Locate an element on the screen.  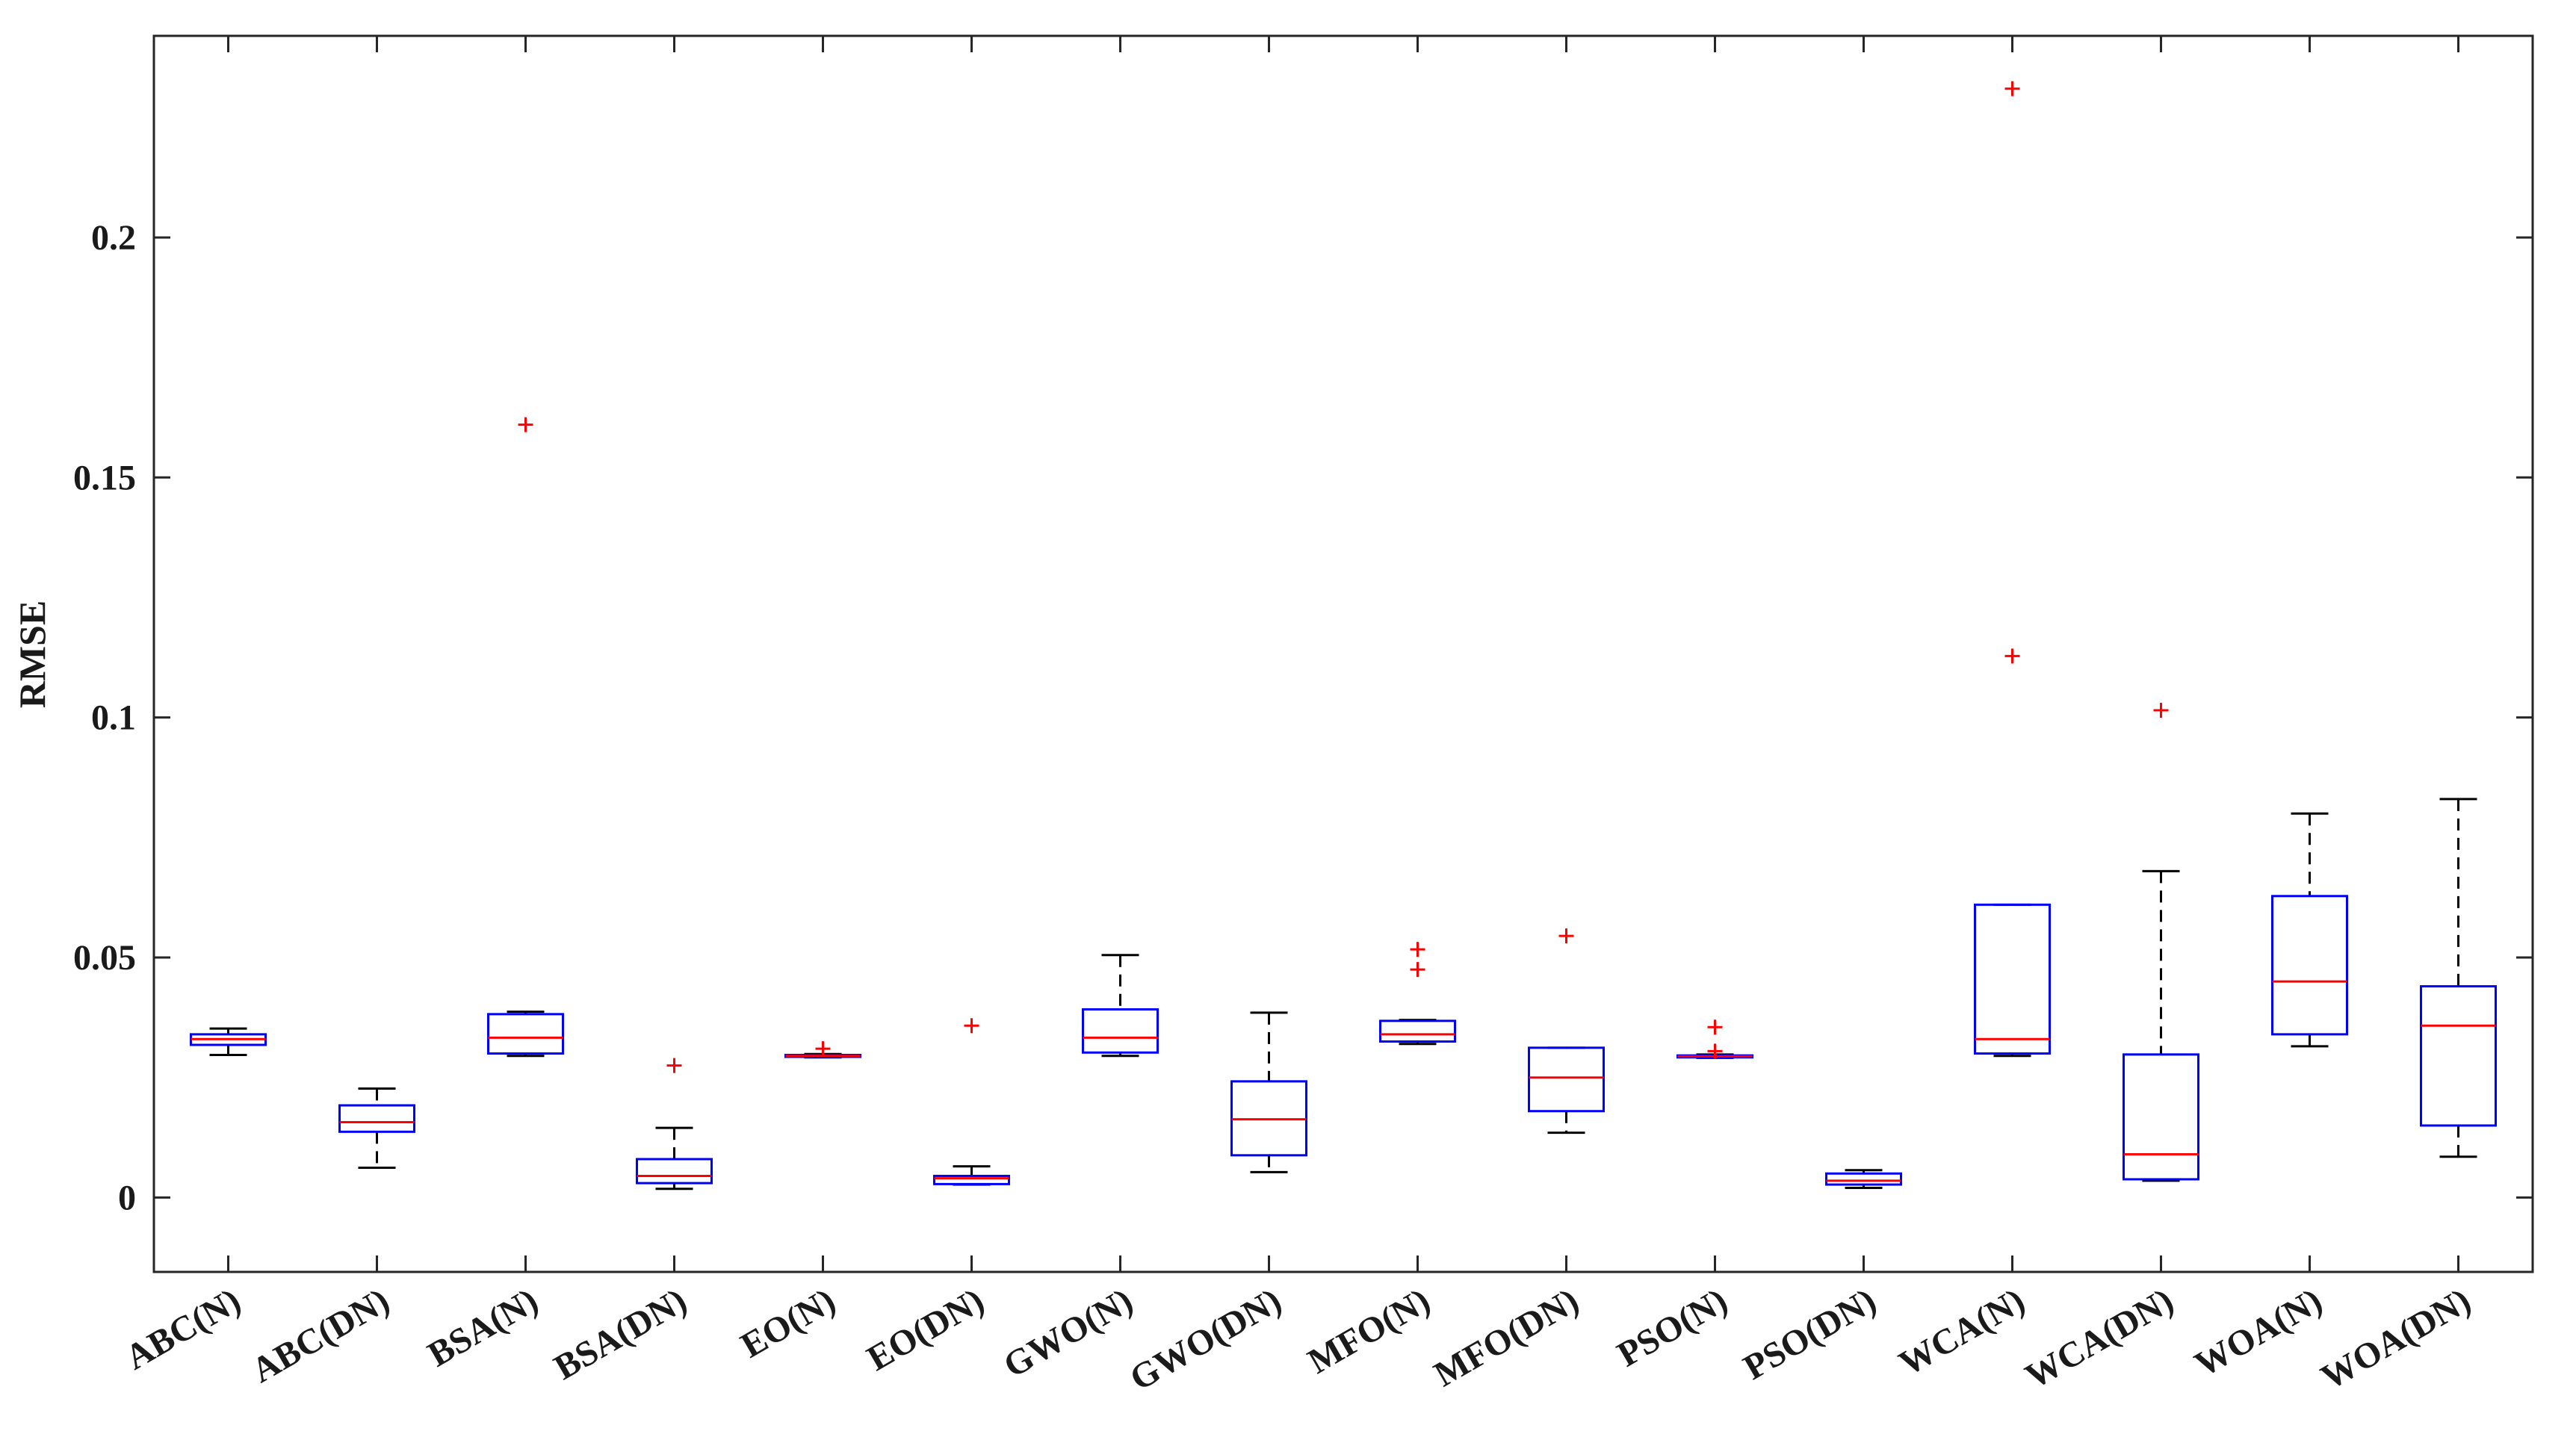
x-tick-label: BSA(N) is located at coordinates (483, 1328).